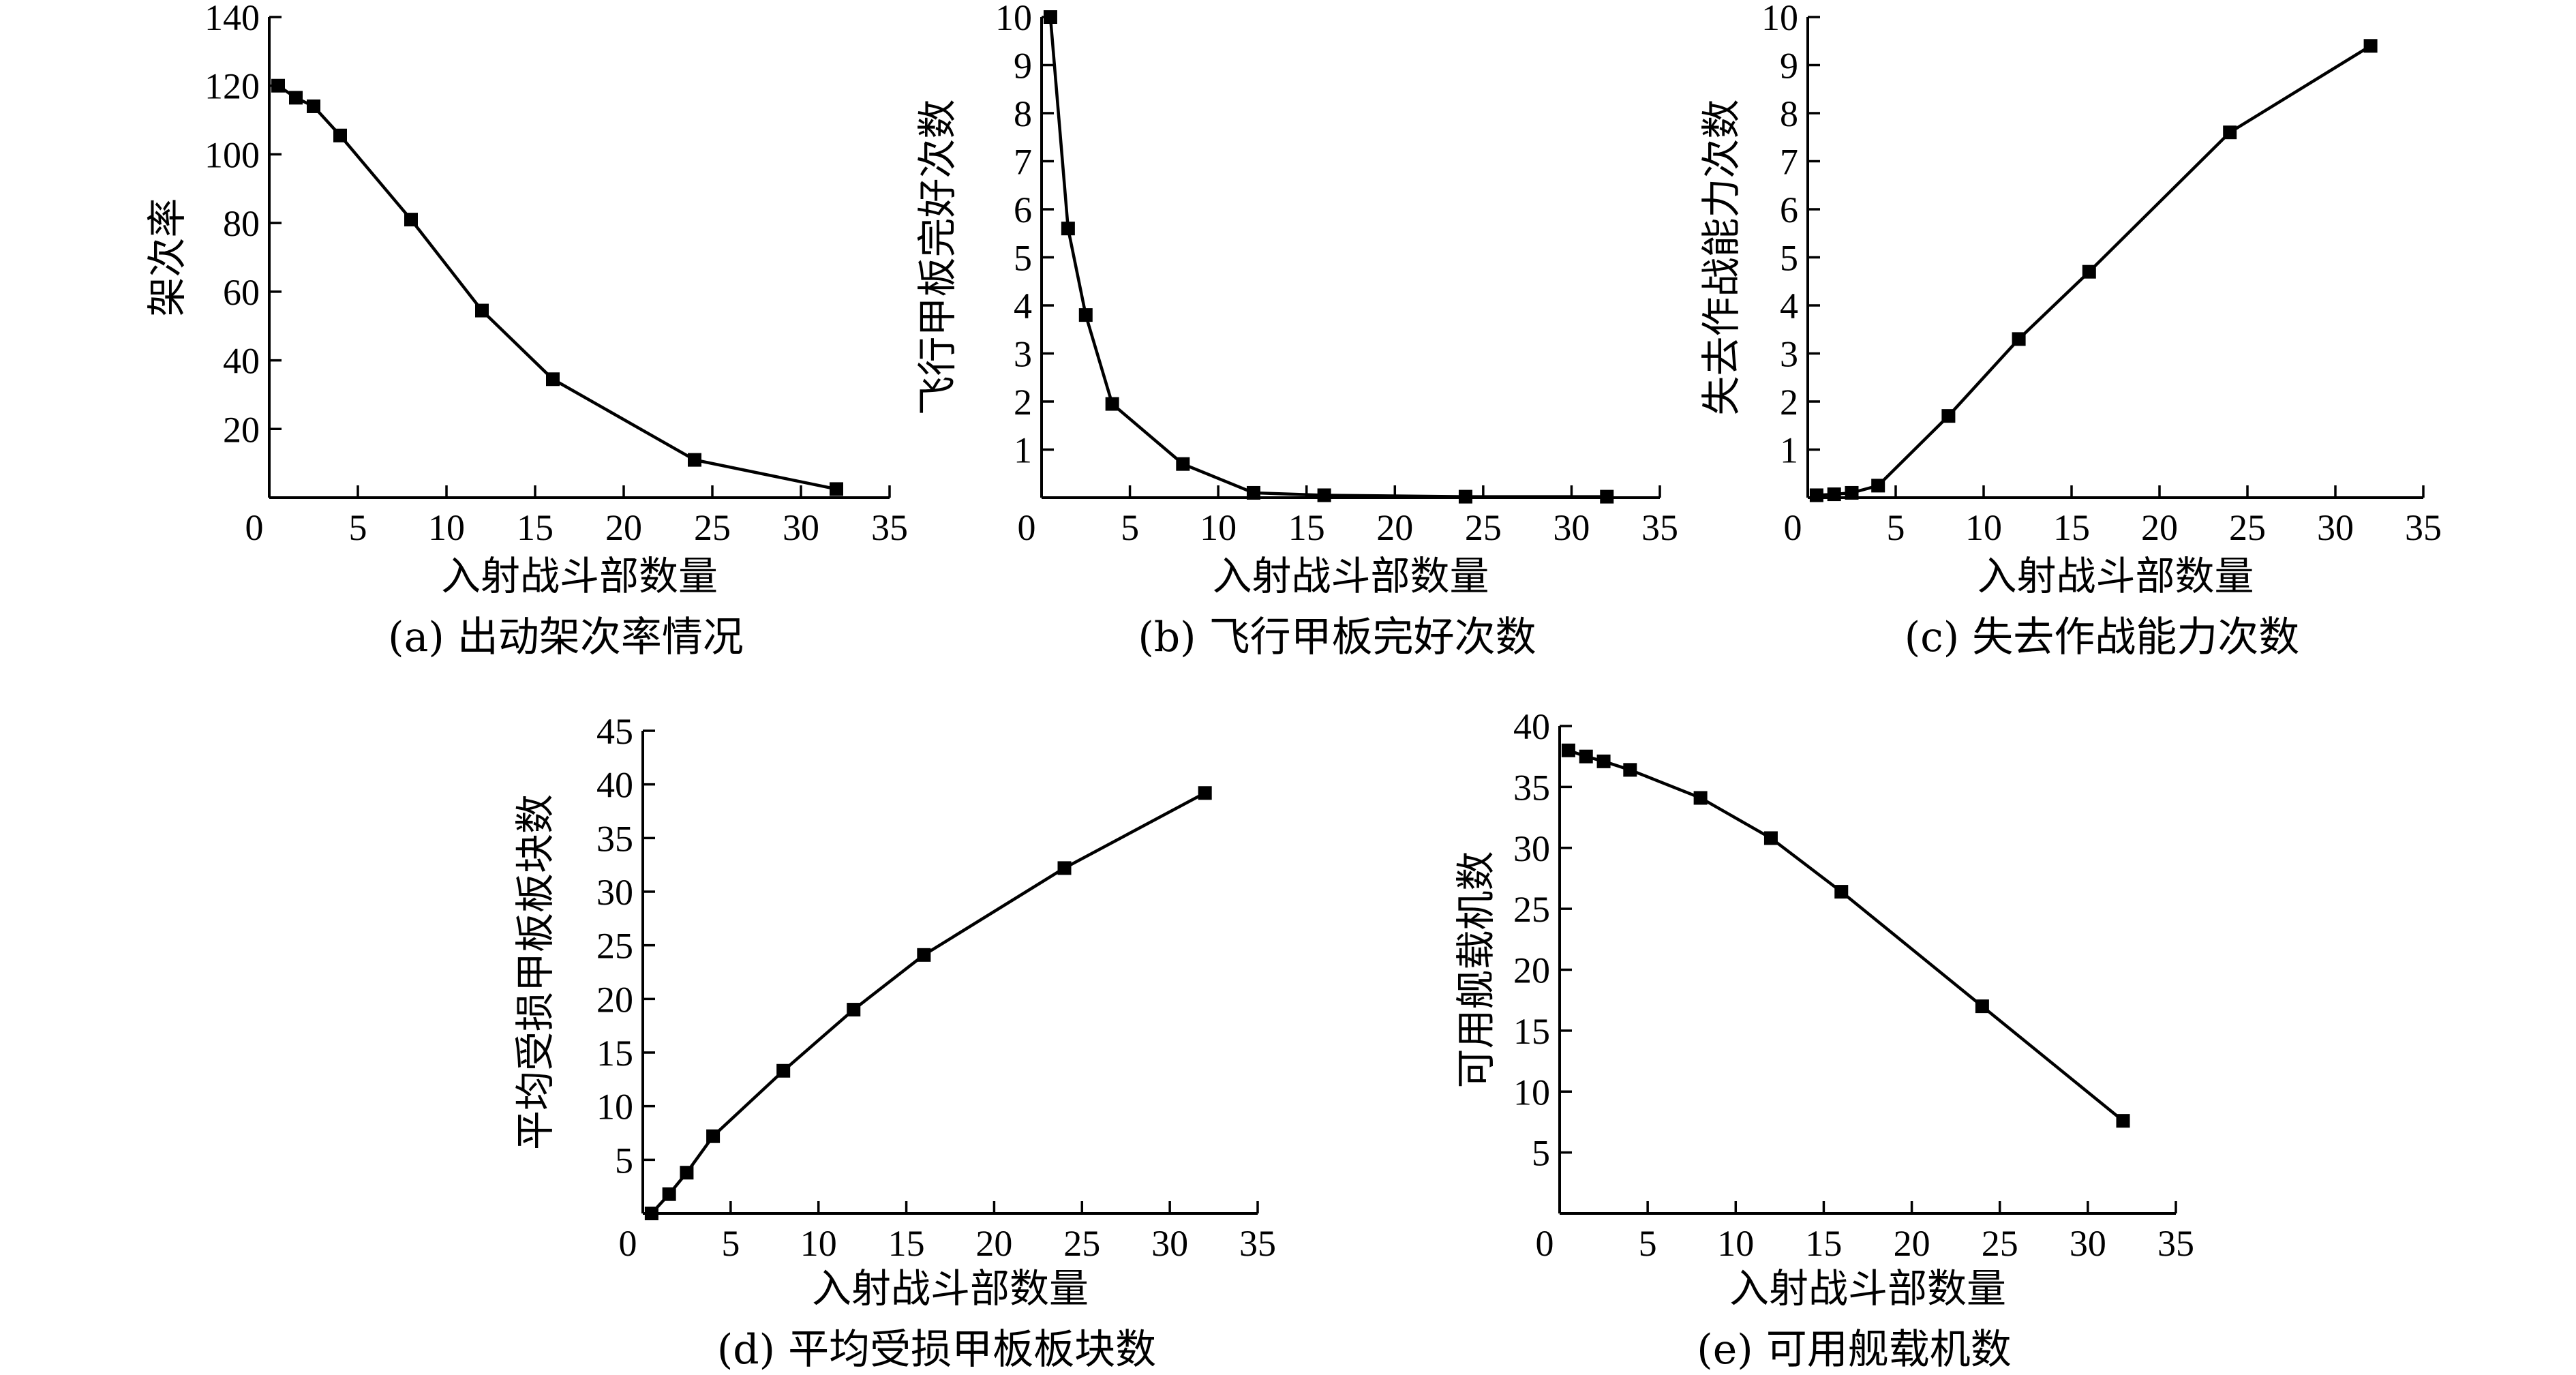 This screenshot has width=2576, height=1375. What do you see at coordinates (242, 292) in the screenshot?
I see `y-tick-label: 60` at bounding box center [242, 292].